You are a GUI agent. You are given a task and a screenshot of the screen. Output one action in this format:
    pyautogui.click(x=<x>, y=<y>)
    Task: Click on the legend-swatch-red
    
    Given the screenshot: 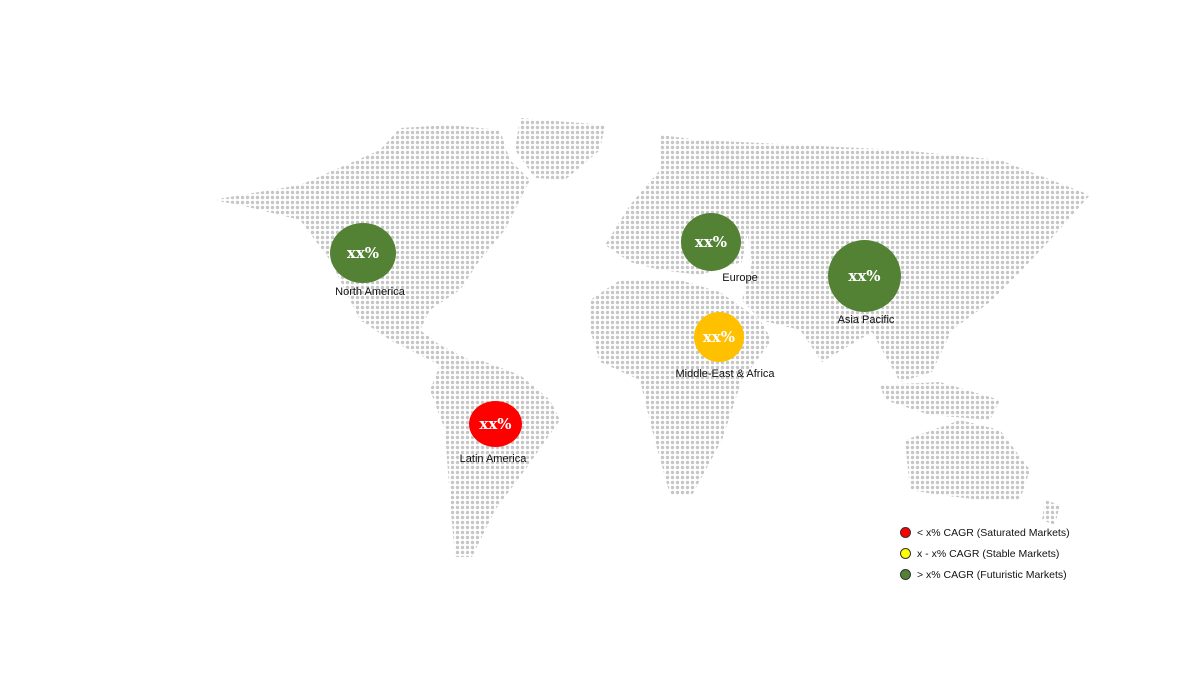 What is the action you would take?
    pyautogui.click(x=905, y=532)
    